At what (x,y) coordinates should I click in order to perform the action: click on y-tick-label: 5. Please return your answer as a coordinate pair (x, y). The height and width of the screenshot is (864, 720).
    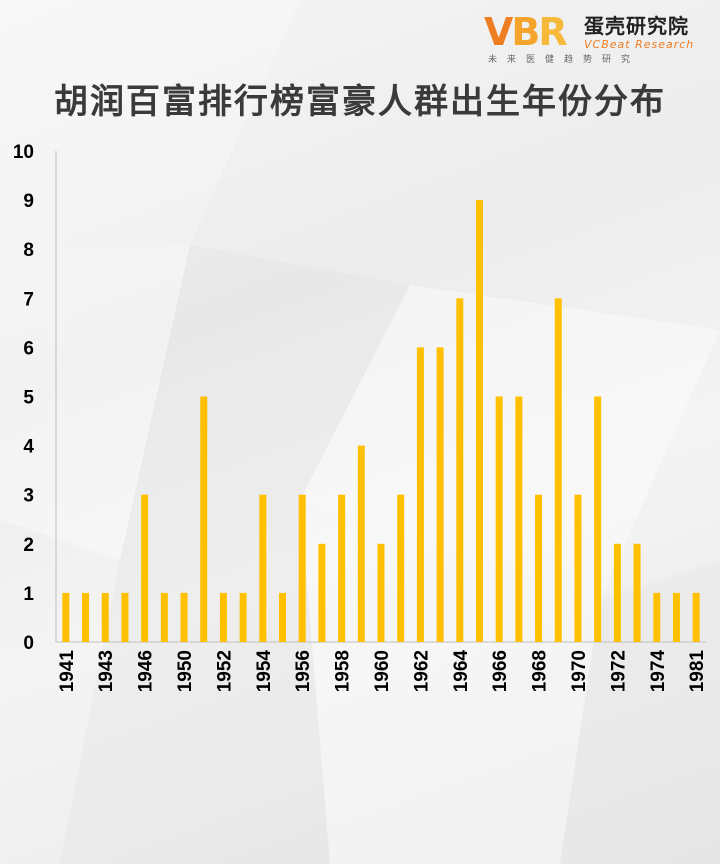
    Looking at the image, I should click on (28, 398).